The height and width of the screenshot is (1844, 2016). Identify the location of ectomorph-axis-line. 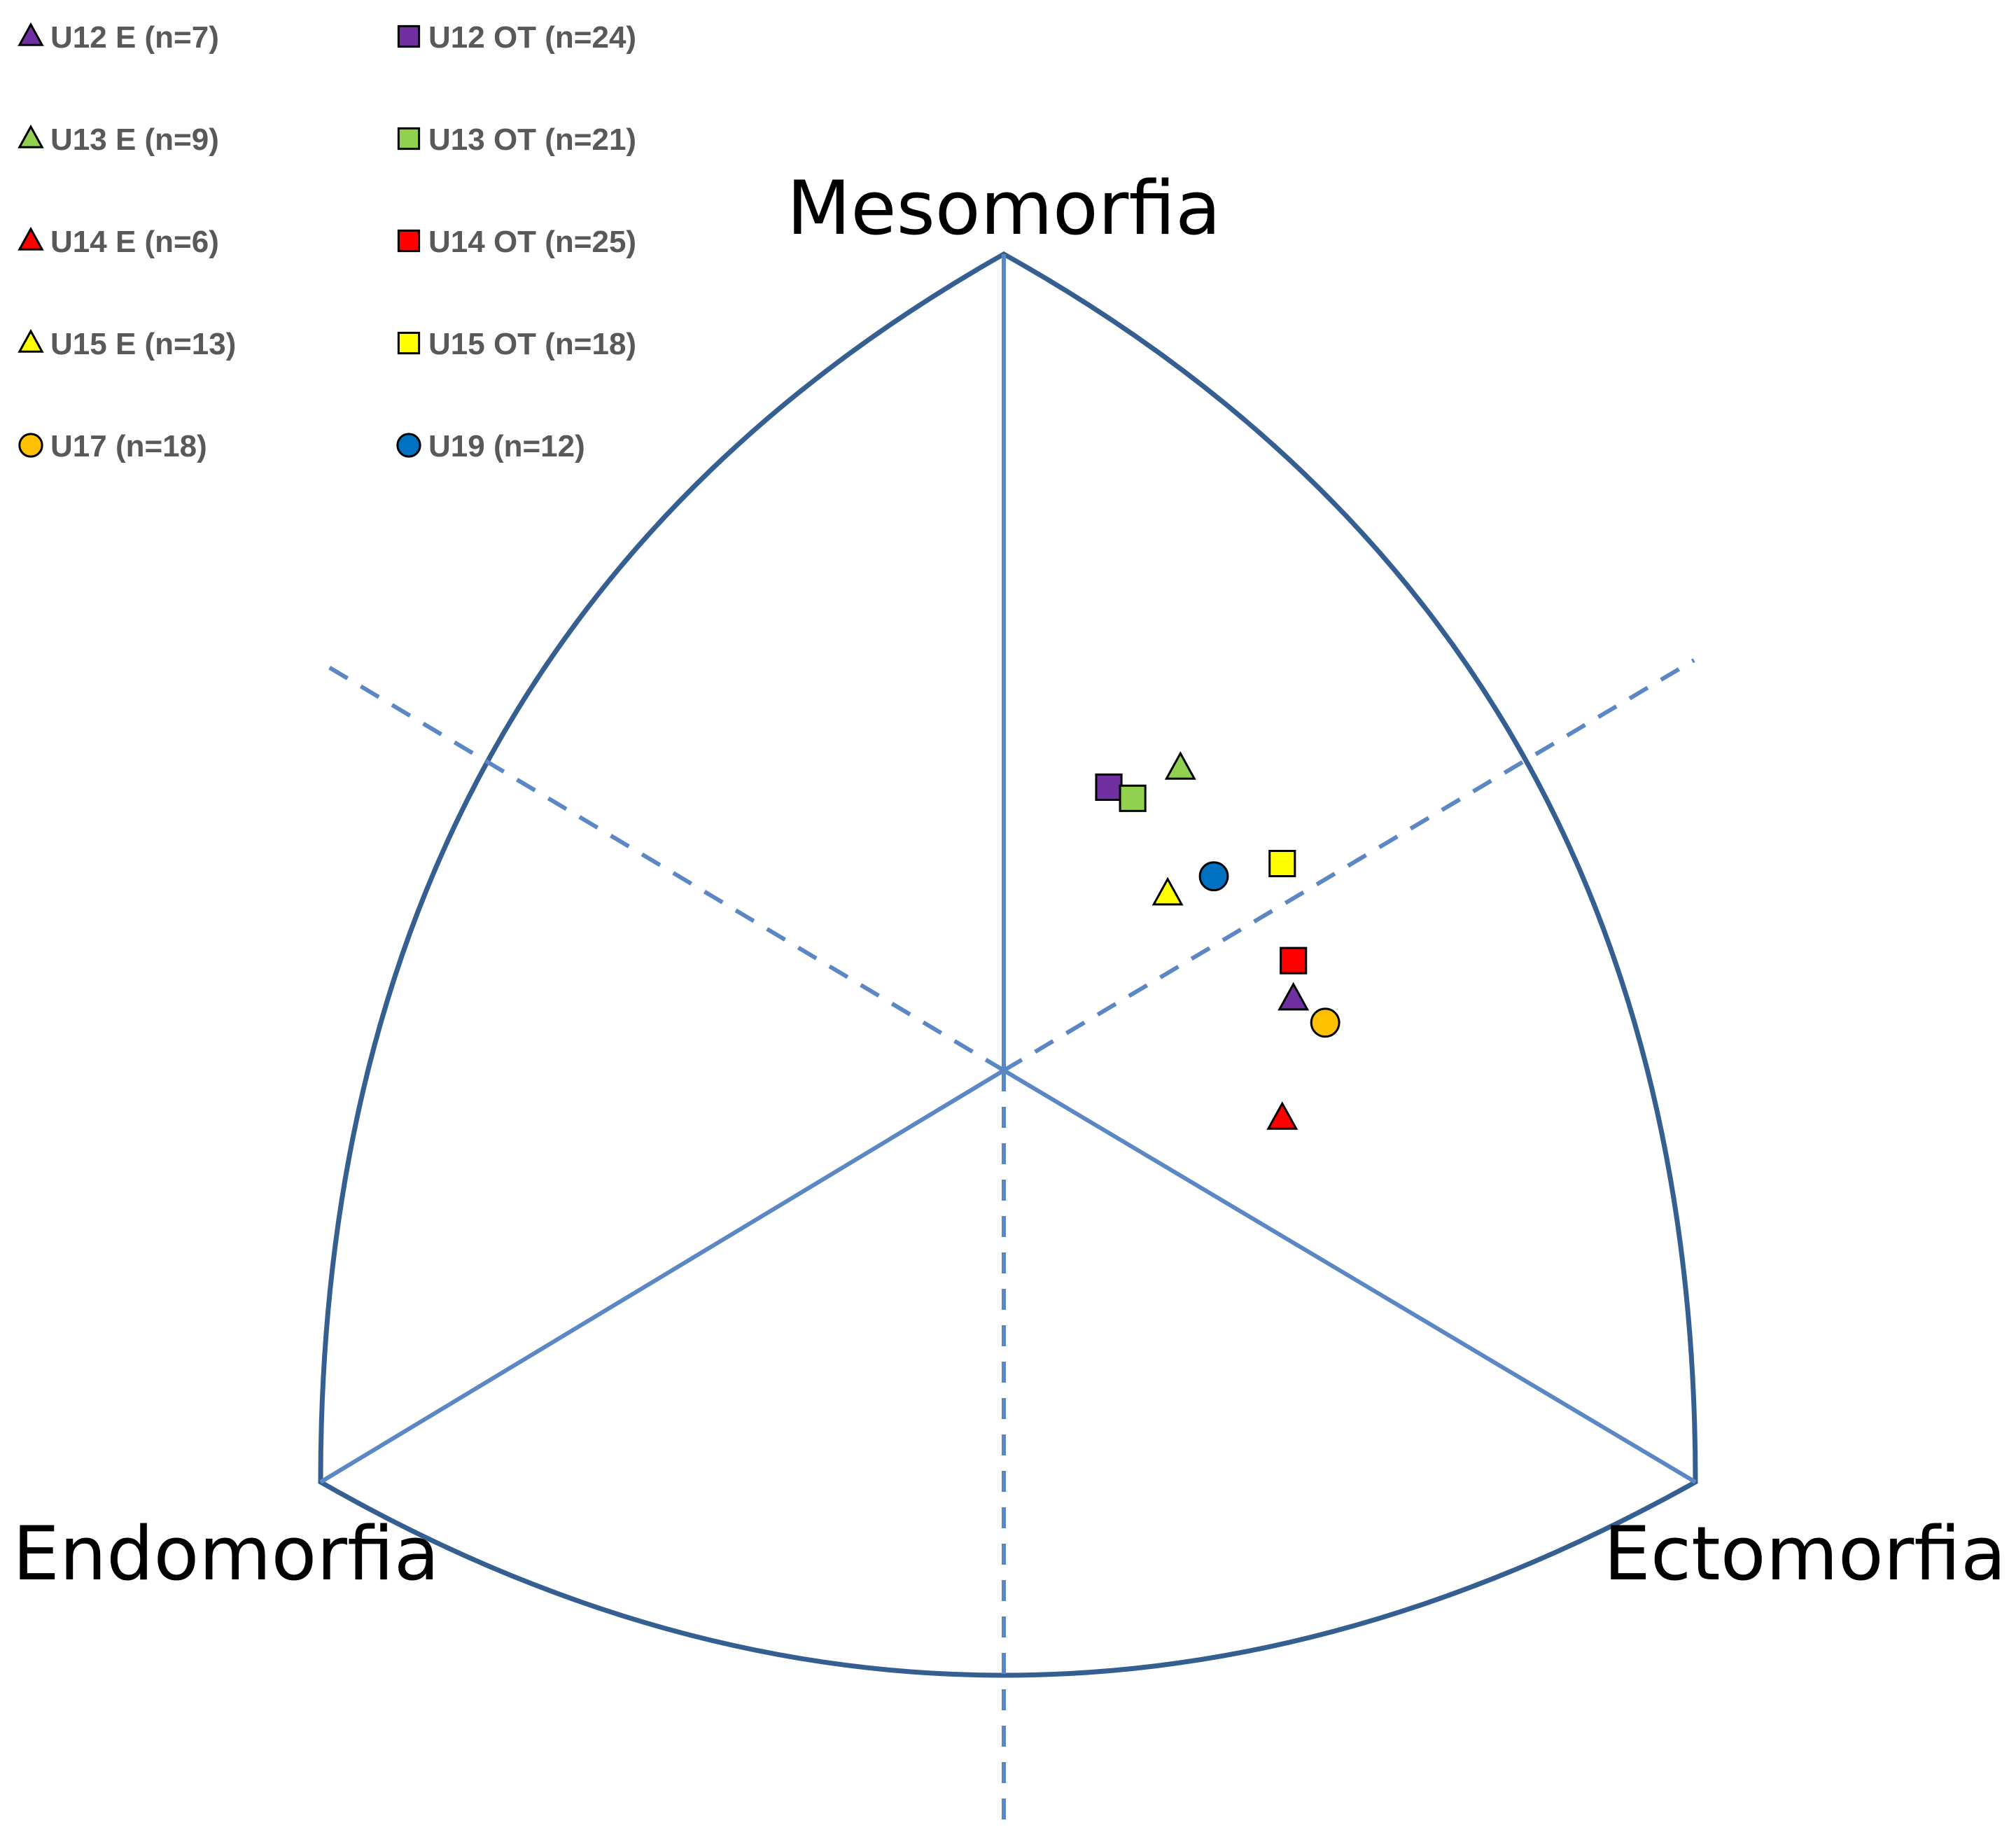
(1349, 1276).